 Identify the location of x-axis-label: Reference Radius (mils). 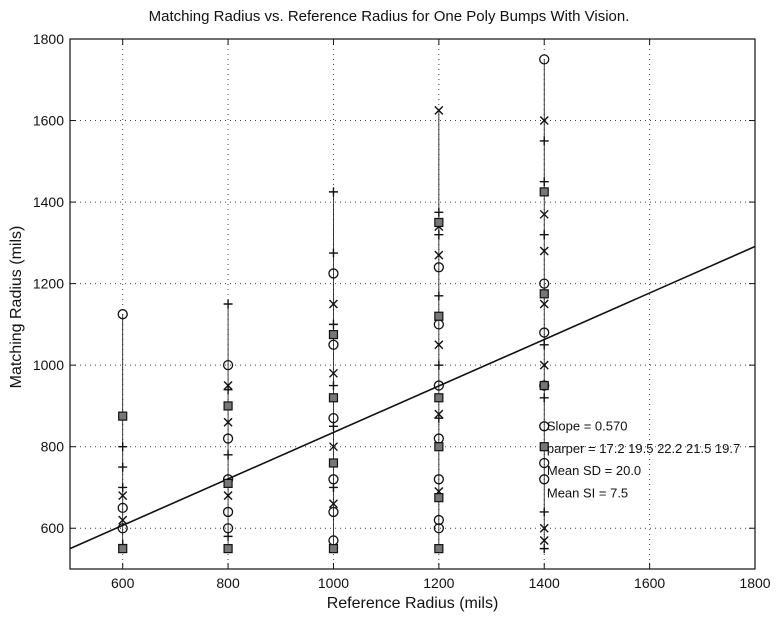
(412, 603).